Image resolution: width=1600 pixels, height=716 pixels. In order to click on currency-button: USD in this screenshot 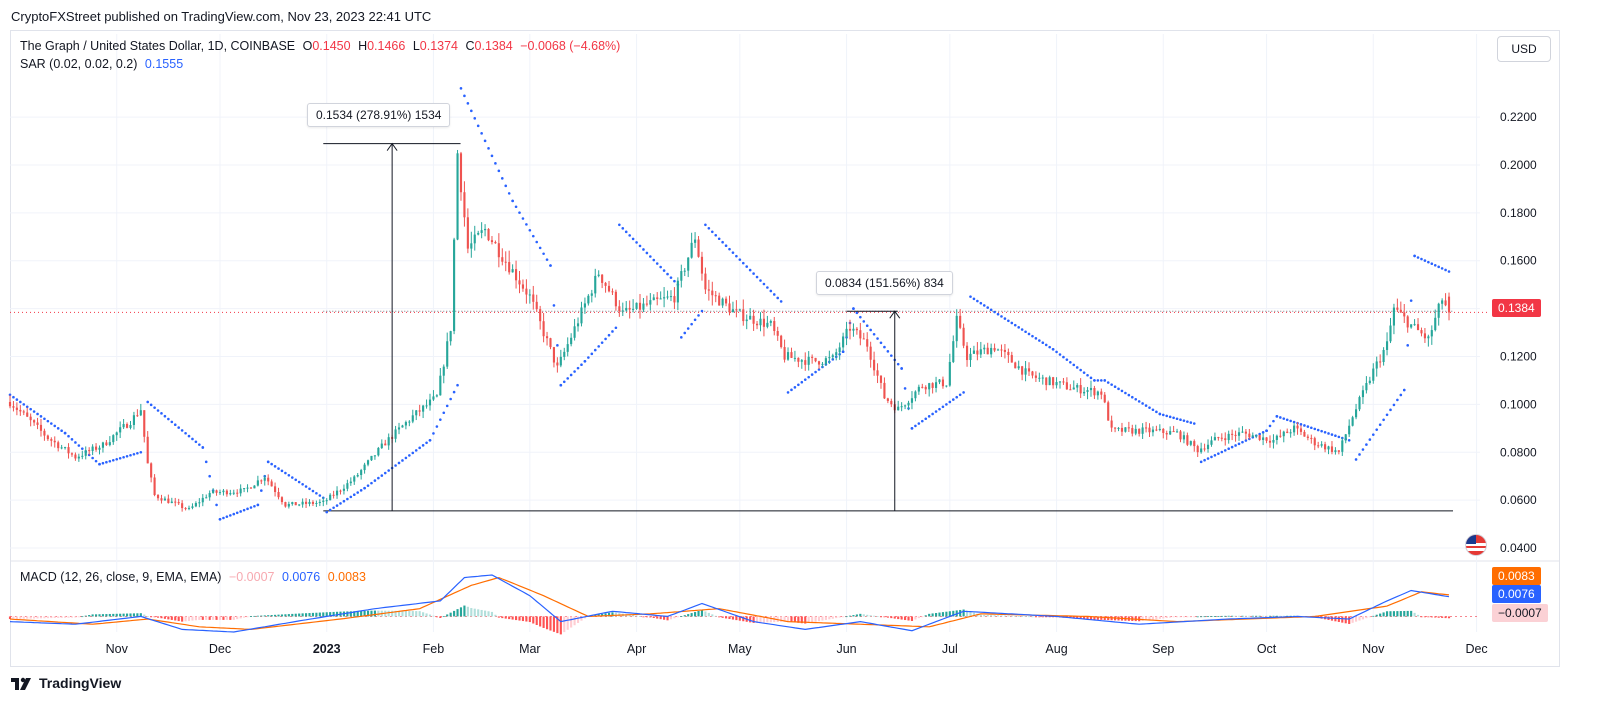, I will do `click(1524, 49)`.